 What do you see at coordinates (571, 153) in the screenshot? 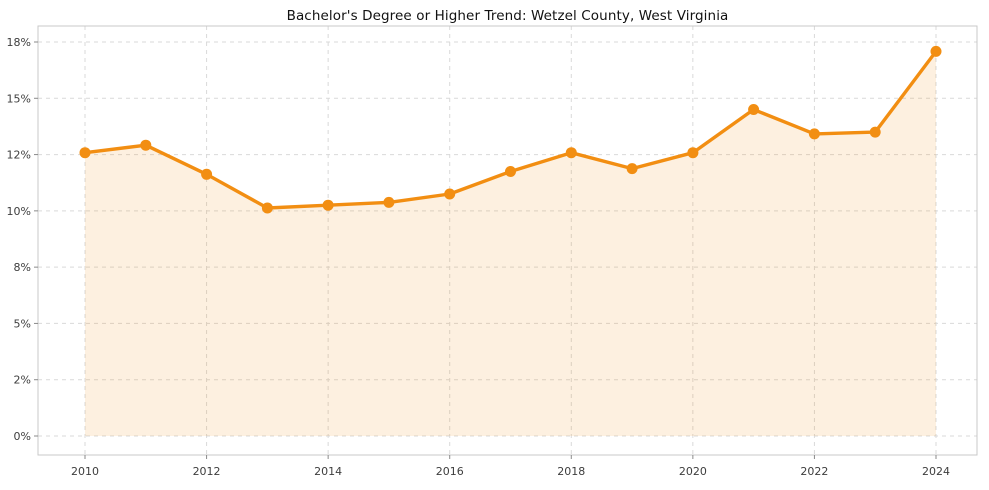
I see `data-point-2018` at bounding box center [571, 153].